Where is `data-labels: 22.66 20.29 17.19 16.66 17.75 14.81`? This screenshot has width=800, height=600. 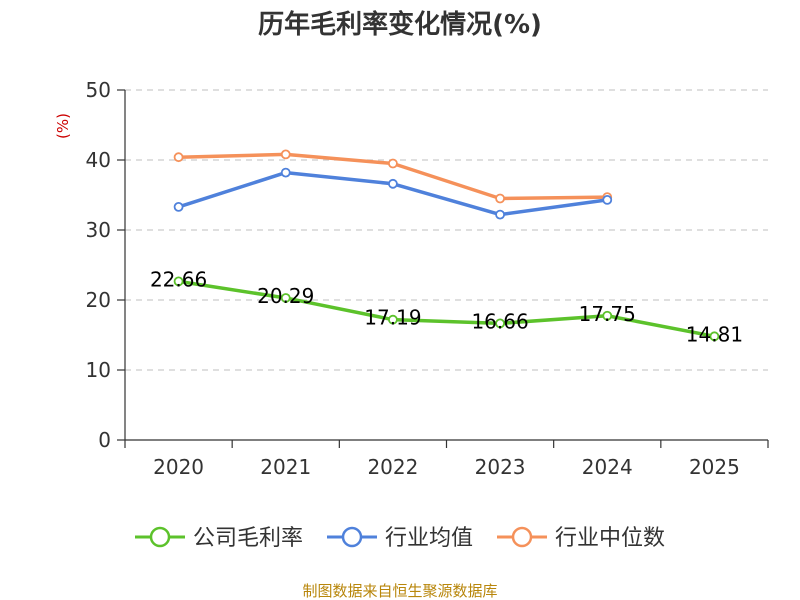 data-labels: 22.66 20.29 17.19 16.66 17.75 14.81 is located at coordinates (446, 306).